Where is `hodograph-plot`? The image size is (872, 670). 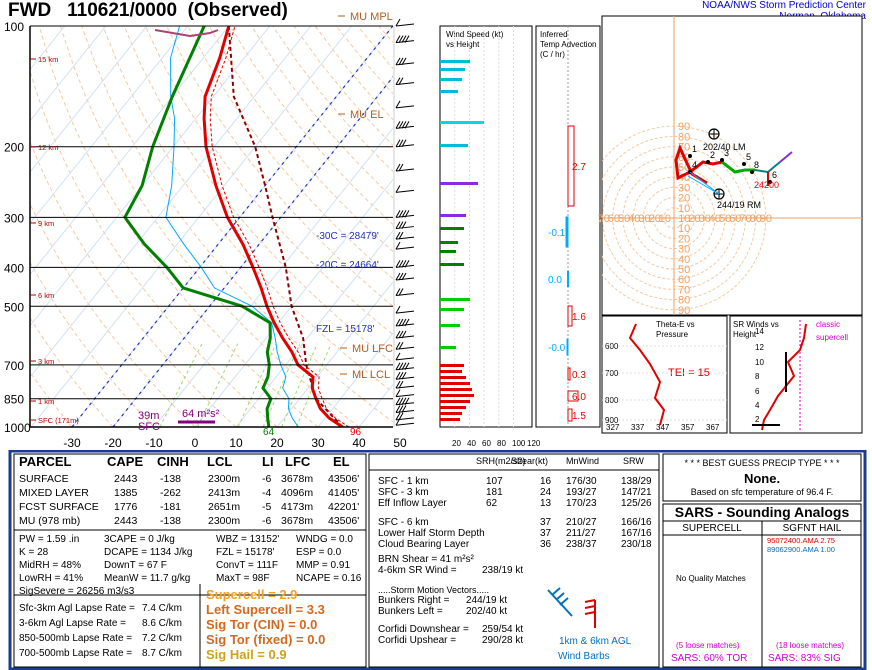 hodograph-plot is located at coordinates (732, 165).